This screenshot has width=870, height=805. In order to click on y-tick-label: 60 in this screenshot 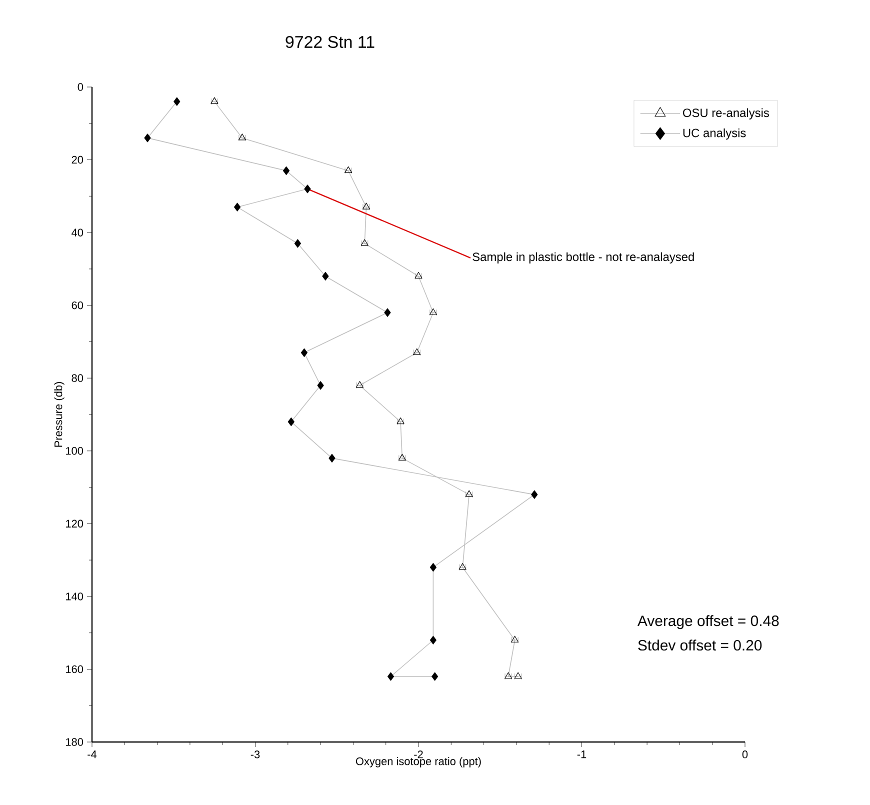, I will do `click(78, 305)`.